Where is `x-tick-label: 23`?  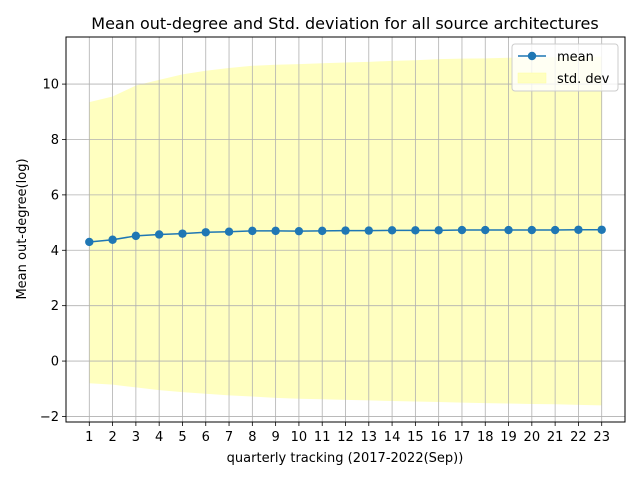 x-tick-label: 23 is located at coordinates (601, 437).